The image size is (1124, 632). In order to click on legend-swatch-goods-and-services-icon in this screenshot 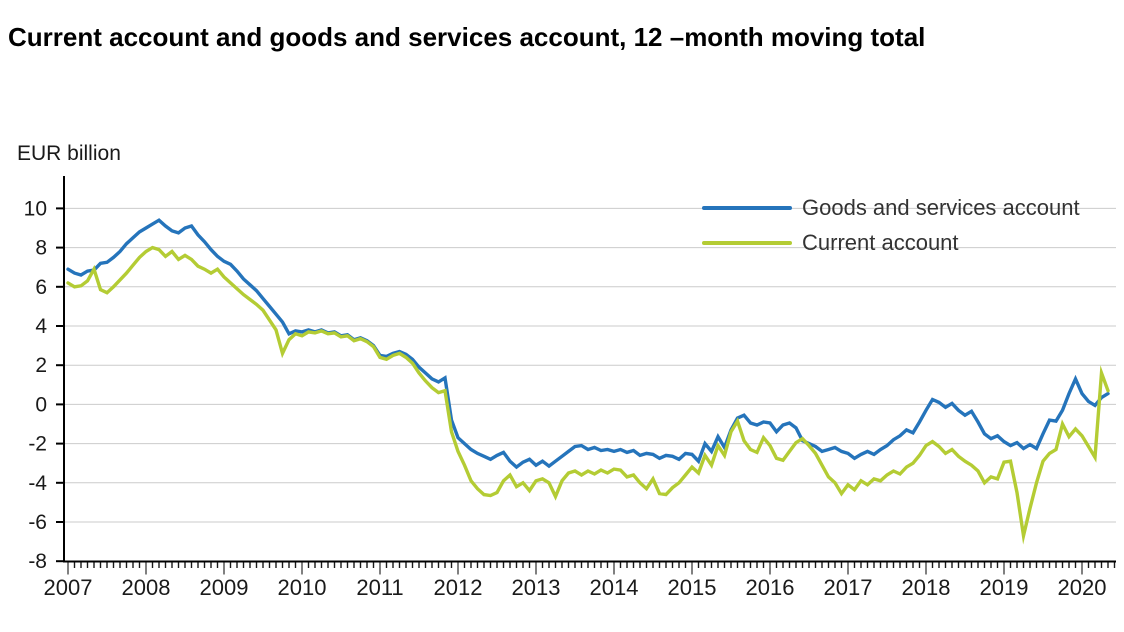, I will do `click(747, 207)`.